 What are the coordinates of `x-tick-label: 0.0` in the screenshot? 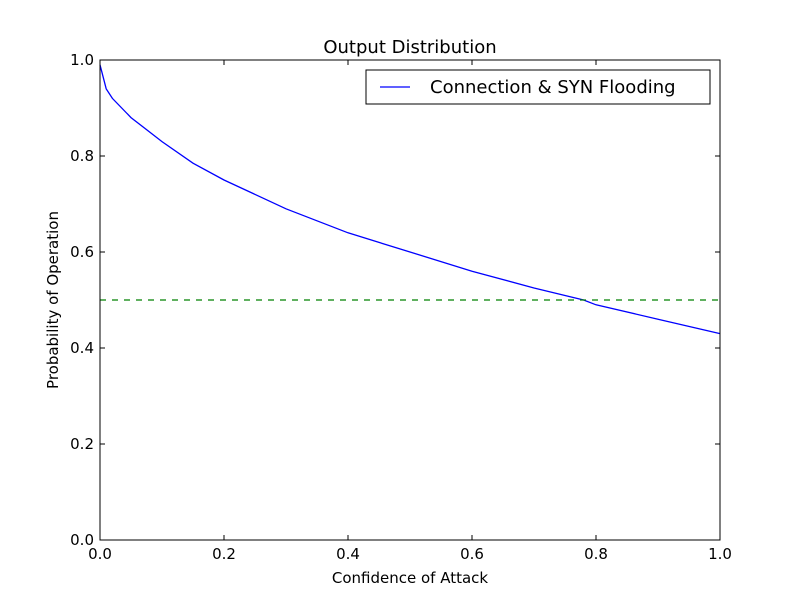 It's located at (100, 554).